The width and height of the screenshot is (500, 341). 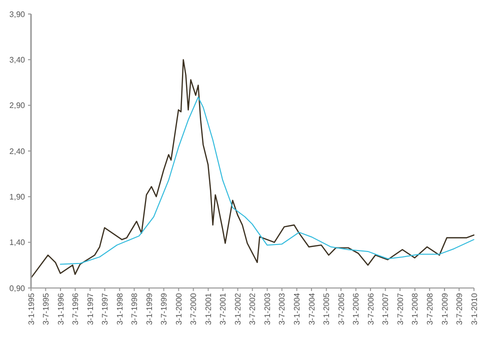 What do you see at coordinates (297, 309) in the screenshot?
I see `x-tick-label: 3-1-2004` at bounding box center [297, 309].